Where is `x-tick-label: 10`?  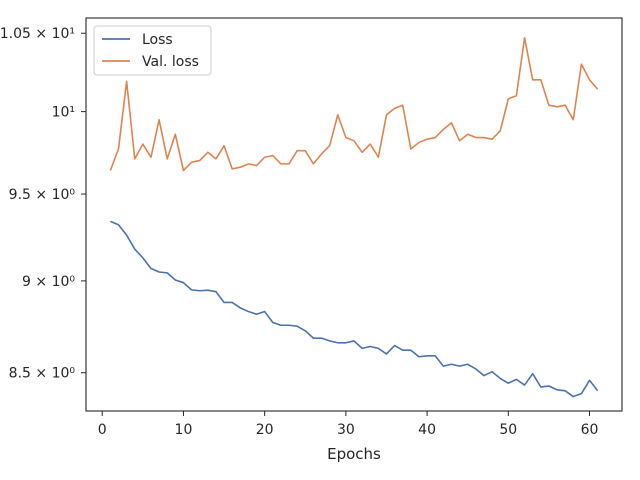 x-tick-label: 10 is located at coordinates (184, 430).